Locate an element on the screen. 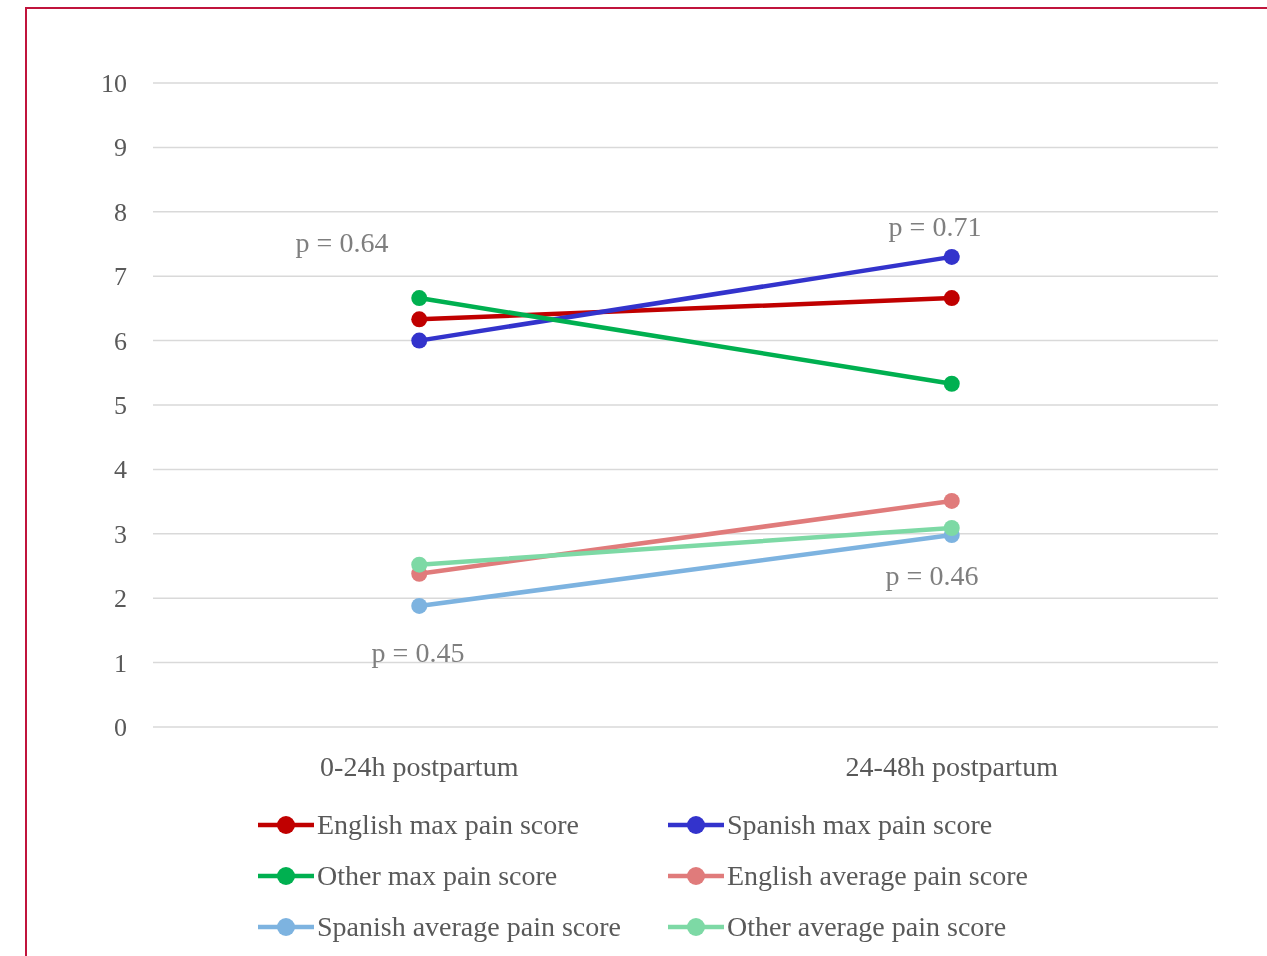 This screenshot has height=956, width=1267. y-tick-label: 9 is located at coordinates (120, 148).